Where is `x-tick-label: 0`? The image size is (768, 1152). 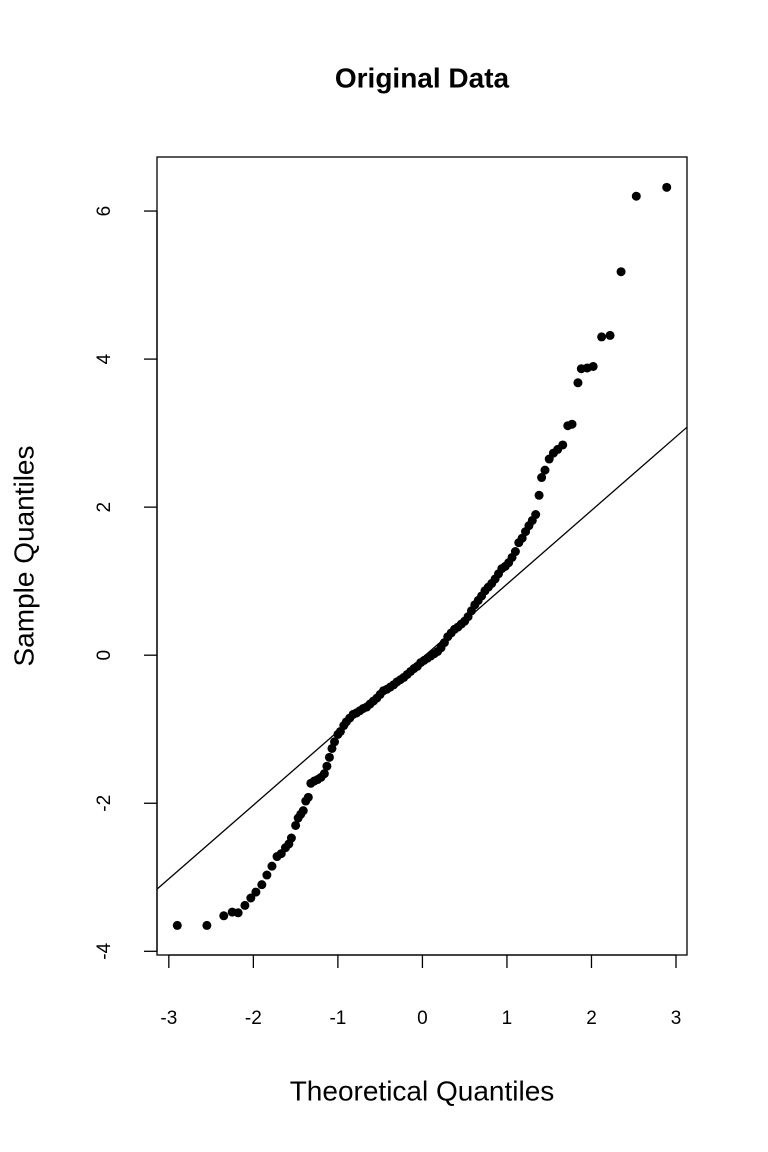
x-tick-label: 0 is located at coordinates (422, 1018).